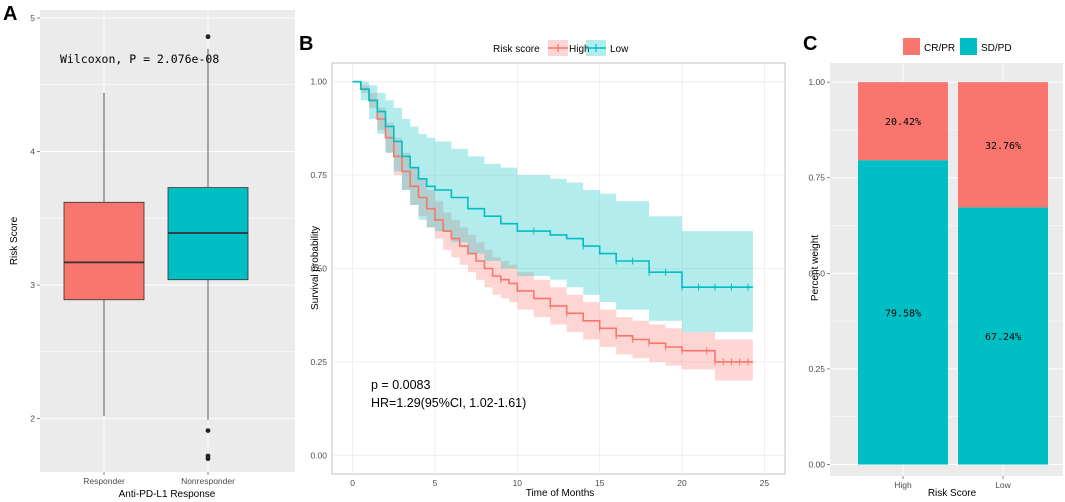  Describe the element at coordinates (32, 285) in the screenshot. I see `a-y-tick-label: 3` at that location.